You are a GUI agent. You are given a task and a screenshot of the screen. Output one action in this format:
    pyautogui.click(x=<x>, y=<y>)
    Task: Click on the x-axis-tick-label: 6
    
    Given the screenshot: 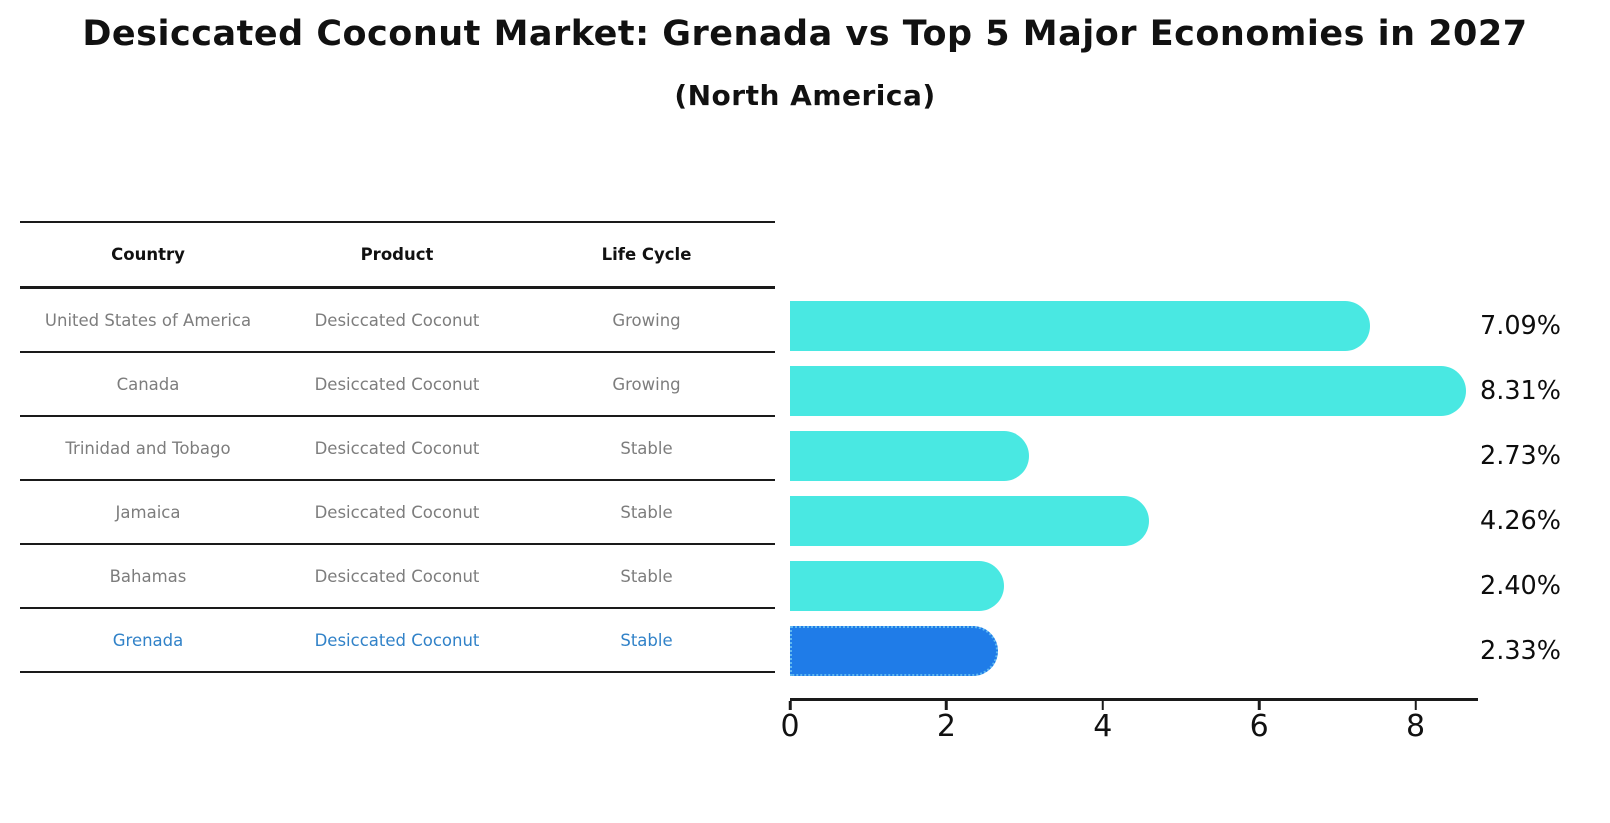 What is the action you would take?
    pyautogui.click(x=1259, y=726)
    